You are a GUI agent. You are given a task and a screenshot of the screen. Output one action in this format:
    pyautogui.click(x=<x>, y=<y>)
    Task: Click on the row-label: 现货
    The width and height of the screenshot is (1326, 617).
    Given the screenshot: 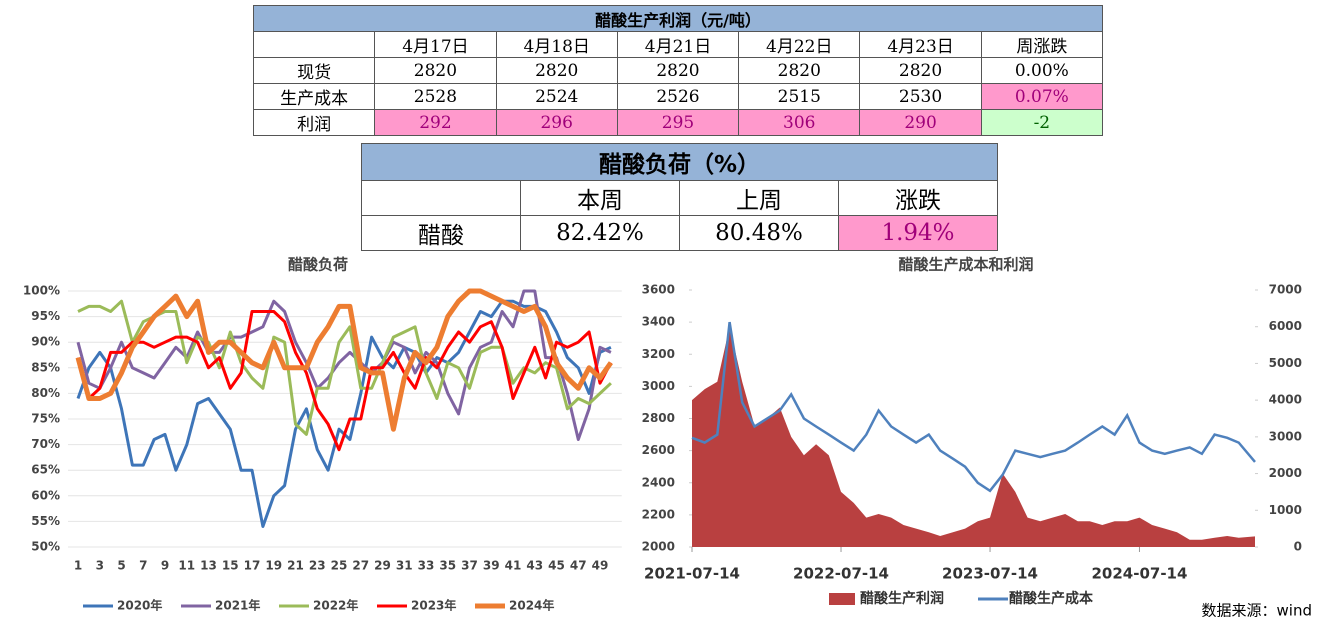 What is the action you would take?
    pyautogui.click(x=314, y=70)
    